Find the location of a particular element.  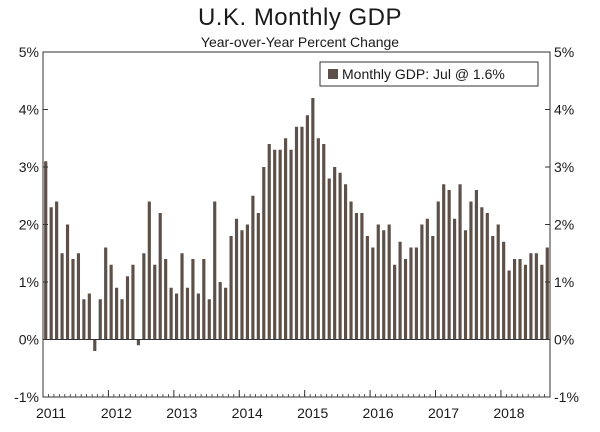

x-tick-label: 2016 is located at coordinates (378, 413).